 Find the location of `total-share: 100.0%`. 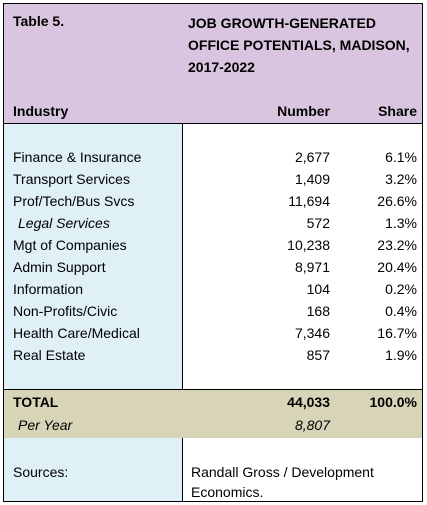

total-share: 100.0% is located at coordinates (393, 402).